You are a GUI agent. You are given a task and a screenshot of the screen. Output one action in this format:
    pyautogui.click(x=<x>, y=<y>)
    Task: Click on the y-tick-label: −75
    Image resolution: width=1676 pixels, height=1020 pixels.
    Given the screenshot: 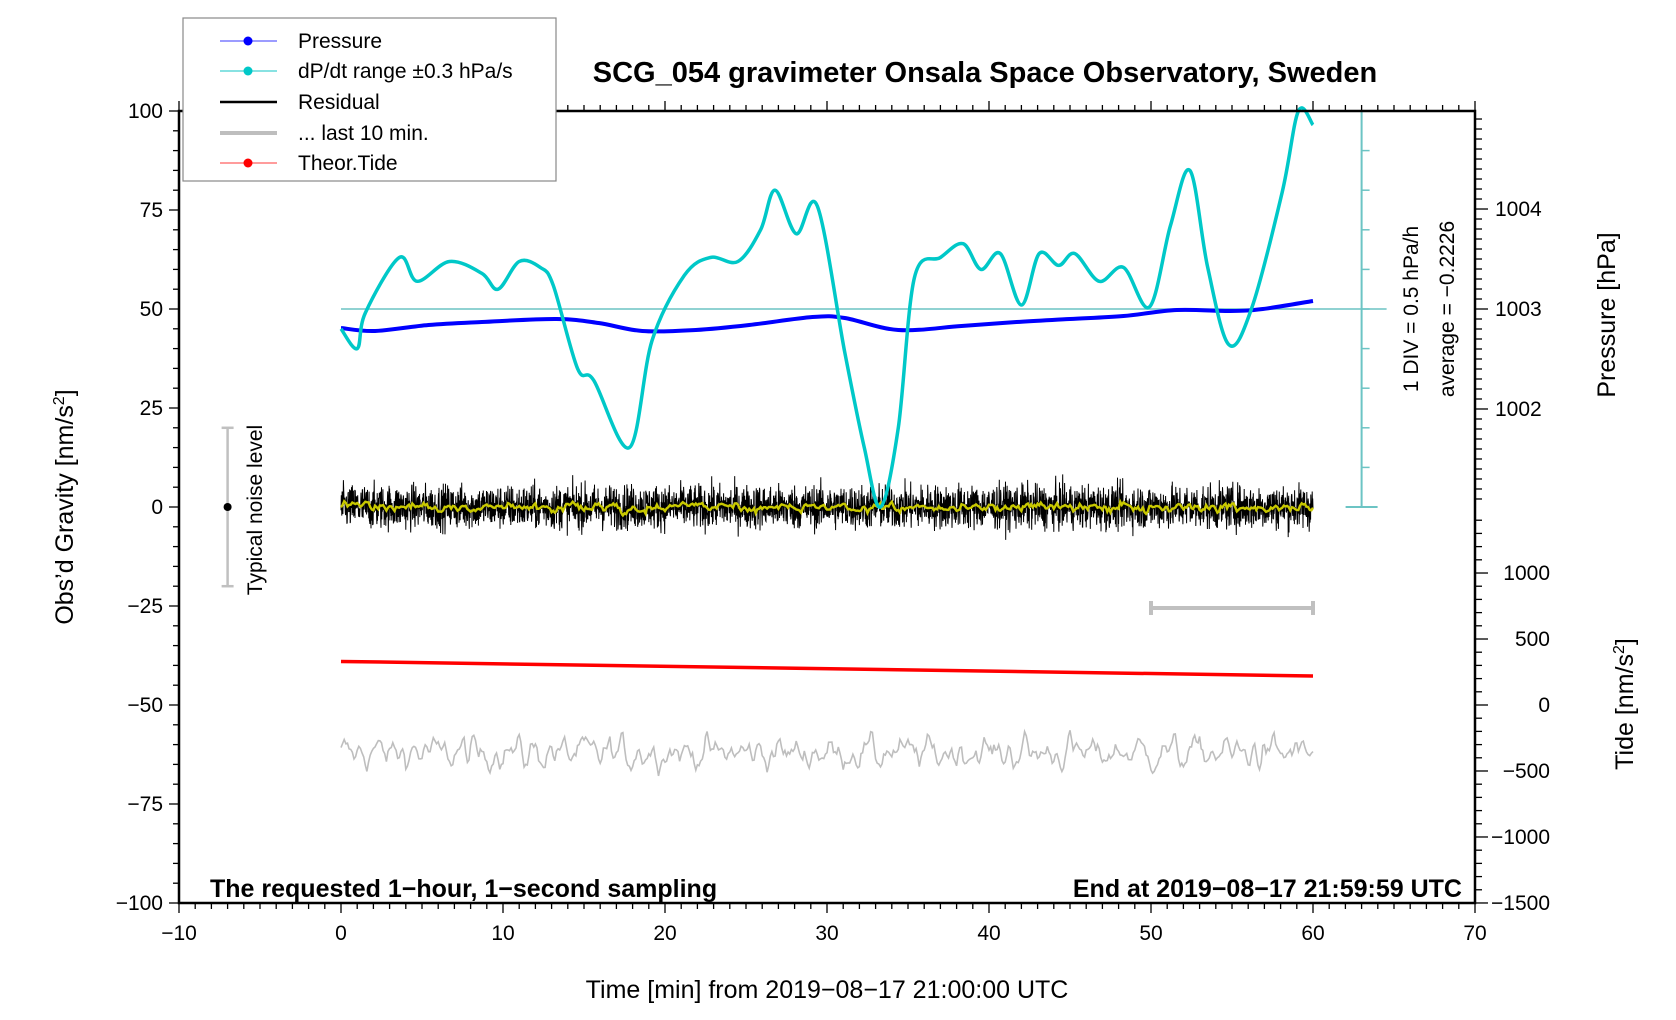 What is the action you would take?
    pyautogui.click(x=145, y=804)
    